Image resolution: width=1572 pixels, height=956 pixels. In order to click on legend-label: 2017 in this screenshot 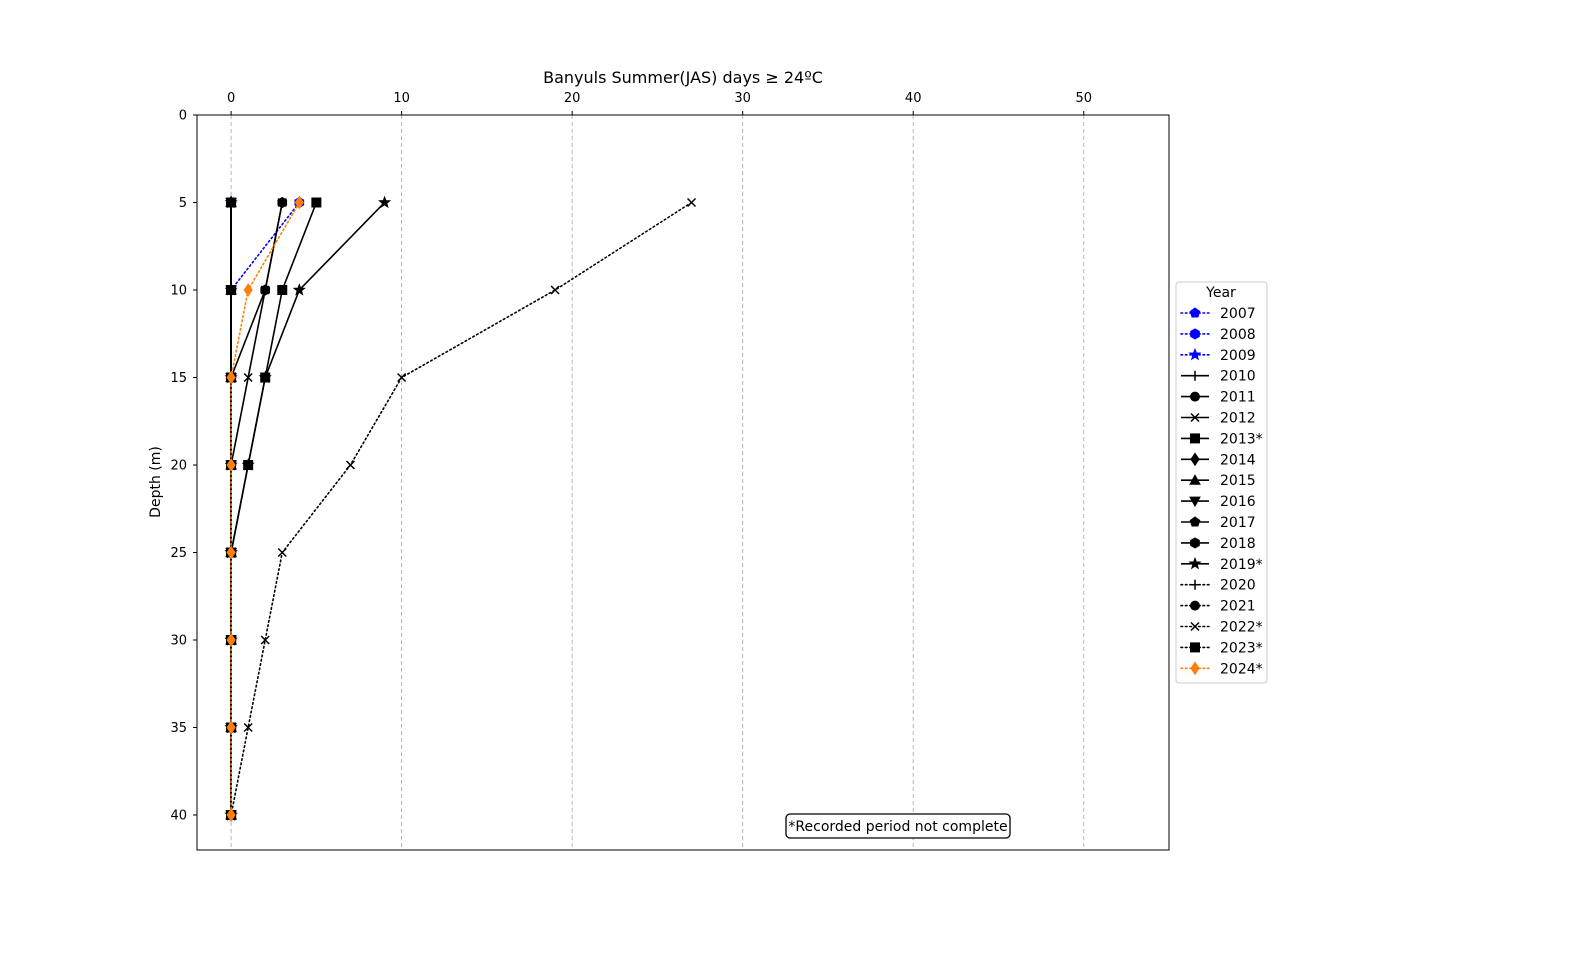, I will do `click(1238, 523)`.